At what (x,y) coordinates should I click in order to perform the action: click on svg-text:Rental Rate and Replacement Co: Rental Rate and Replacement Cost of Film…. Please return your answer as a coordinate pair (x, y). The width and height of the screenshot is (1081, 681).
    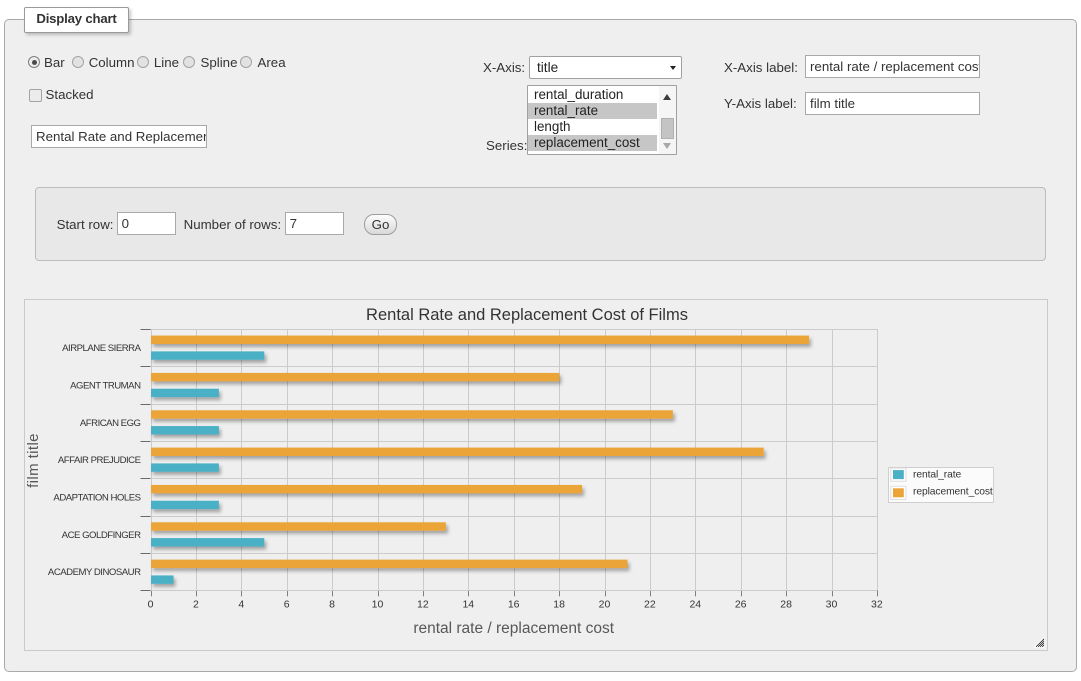
    Looking at the image, I should click on (527, 315).